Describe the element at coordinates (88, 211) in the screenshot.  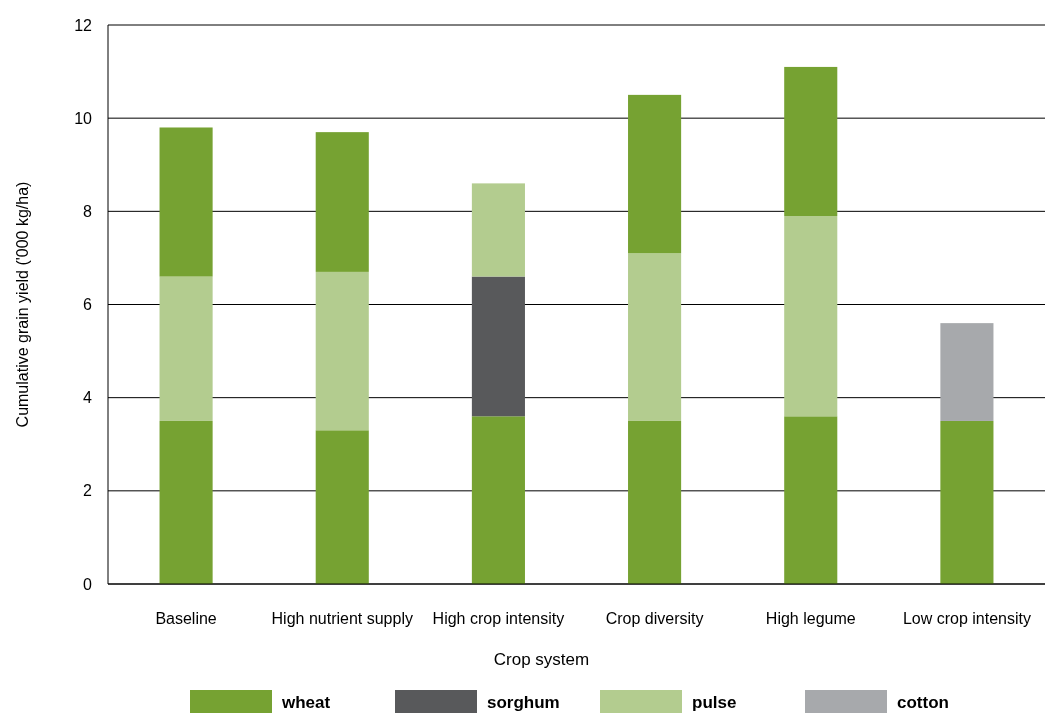
I see `y-tick-label: 8` at that location.